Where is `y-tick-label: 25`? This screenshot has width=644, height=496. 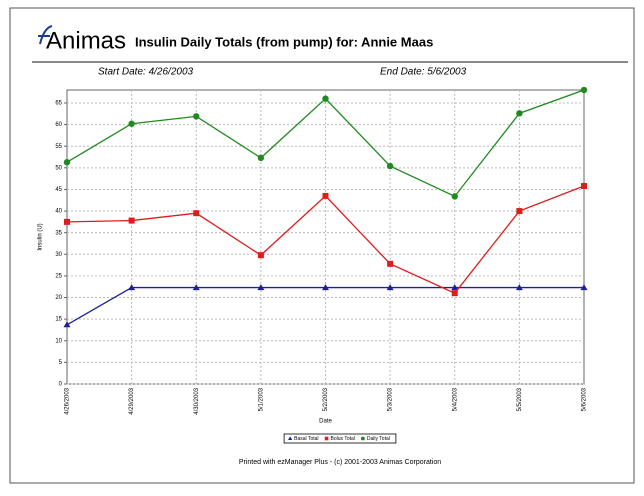
y-tick-label: 25 is located at coordinates (58, 276).